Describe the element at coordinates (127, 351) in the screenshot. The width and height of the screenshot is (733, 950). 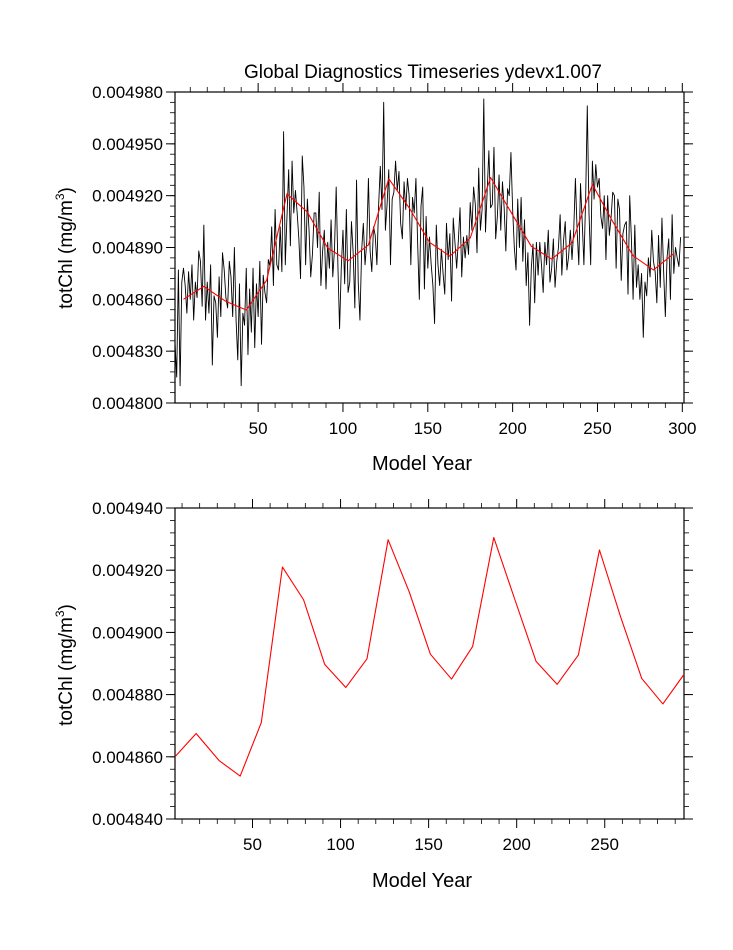
I see `y-tick-label: 0.004830` at that location.